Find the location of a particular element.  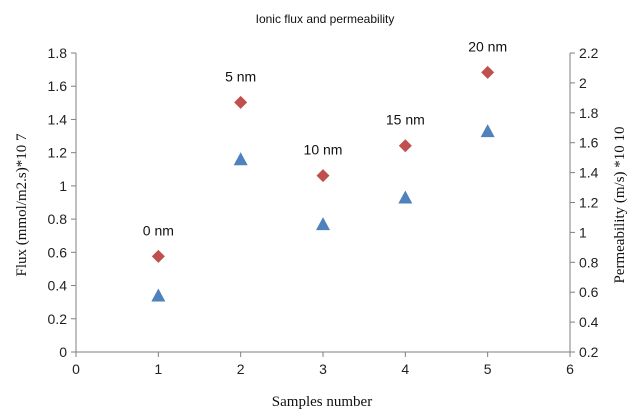

y-right-tick-label: 1.4 is located at coordinates (589, 173).